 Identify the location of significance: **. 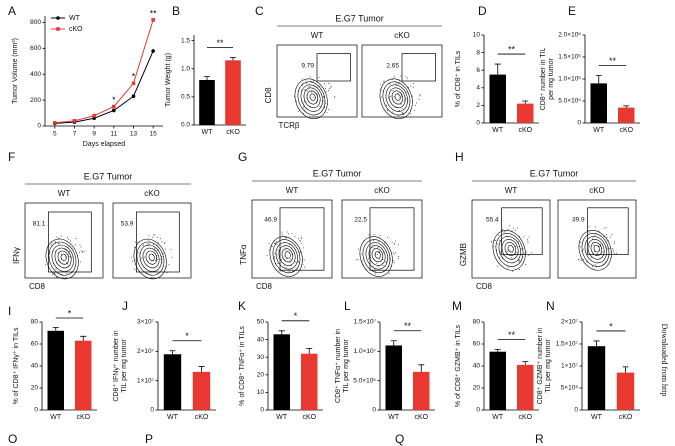
(512, 335).